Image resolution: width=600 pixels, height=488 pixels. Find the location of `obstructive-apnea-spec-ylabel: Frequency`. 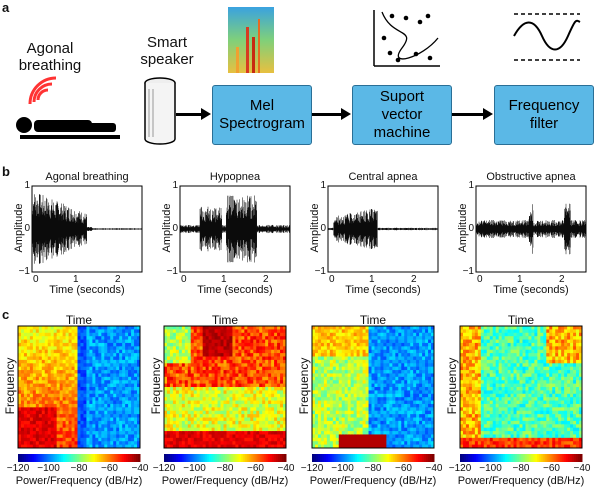

obstructive-apnea-spec-ylabel: Frequency is located at coordinates (452, 386).